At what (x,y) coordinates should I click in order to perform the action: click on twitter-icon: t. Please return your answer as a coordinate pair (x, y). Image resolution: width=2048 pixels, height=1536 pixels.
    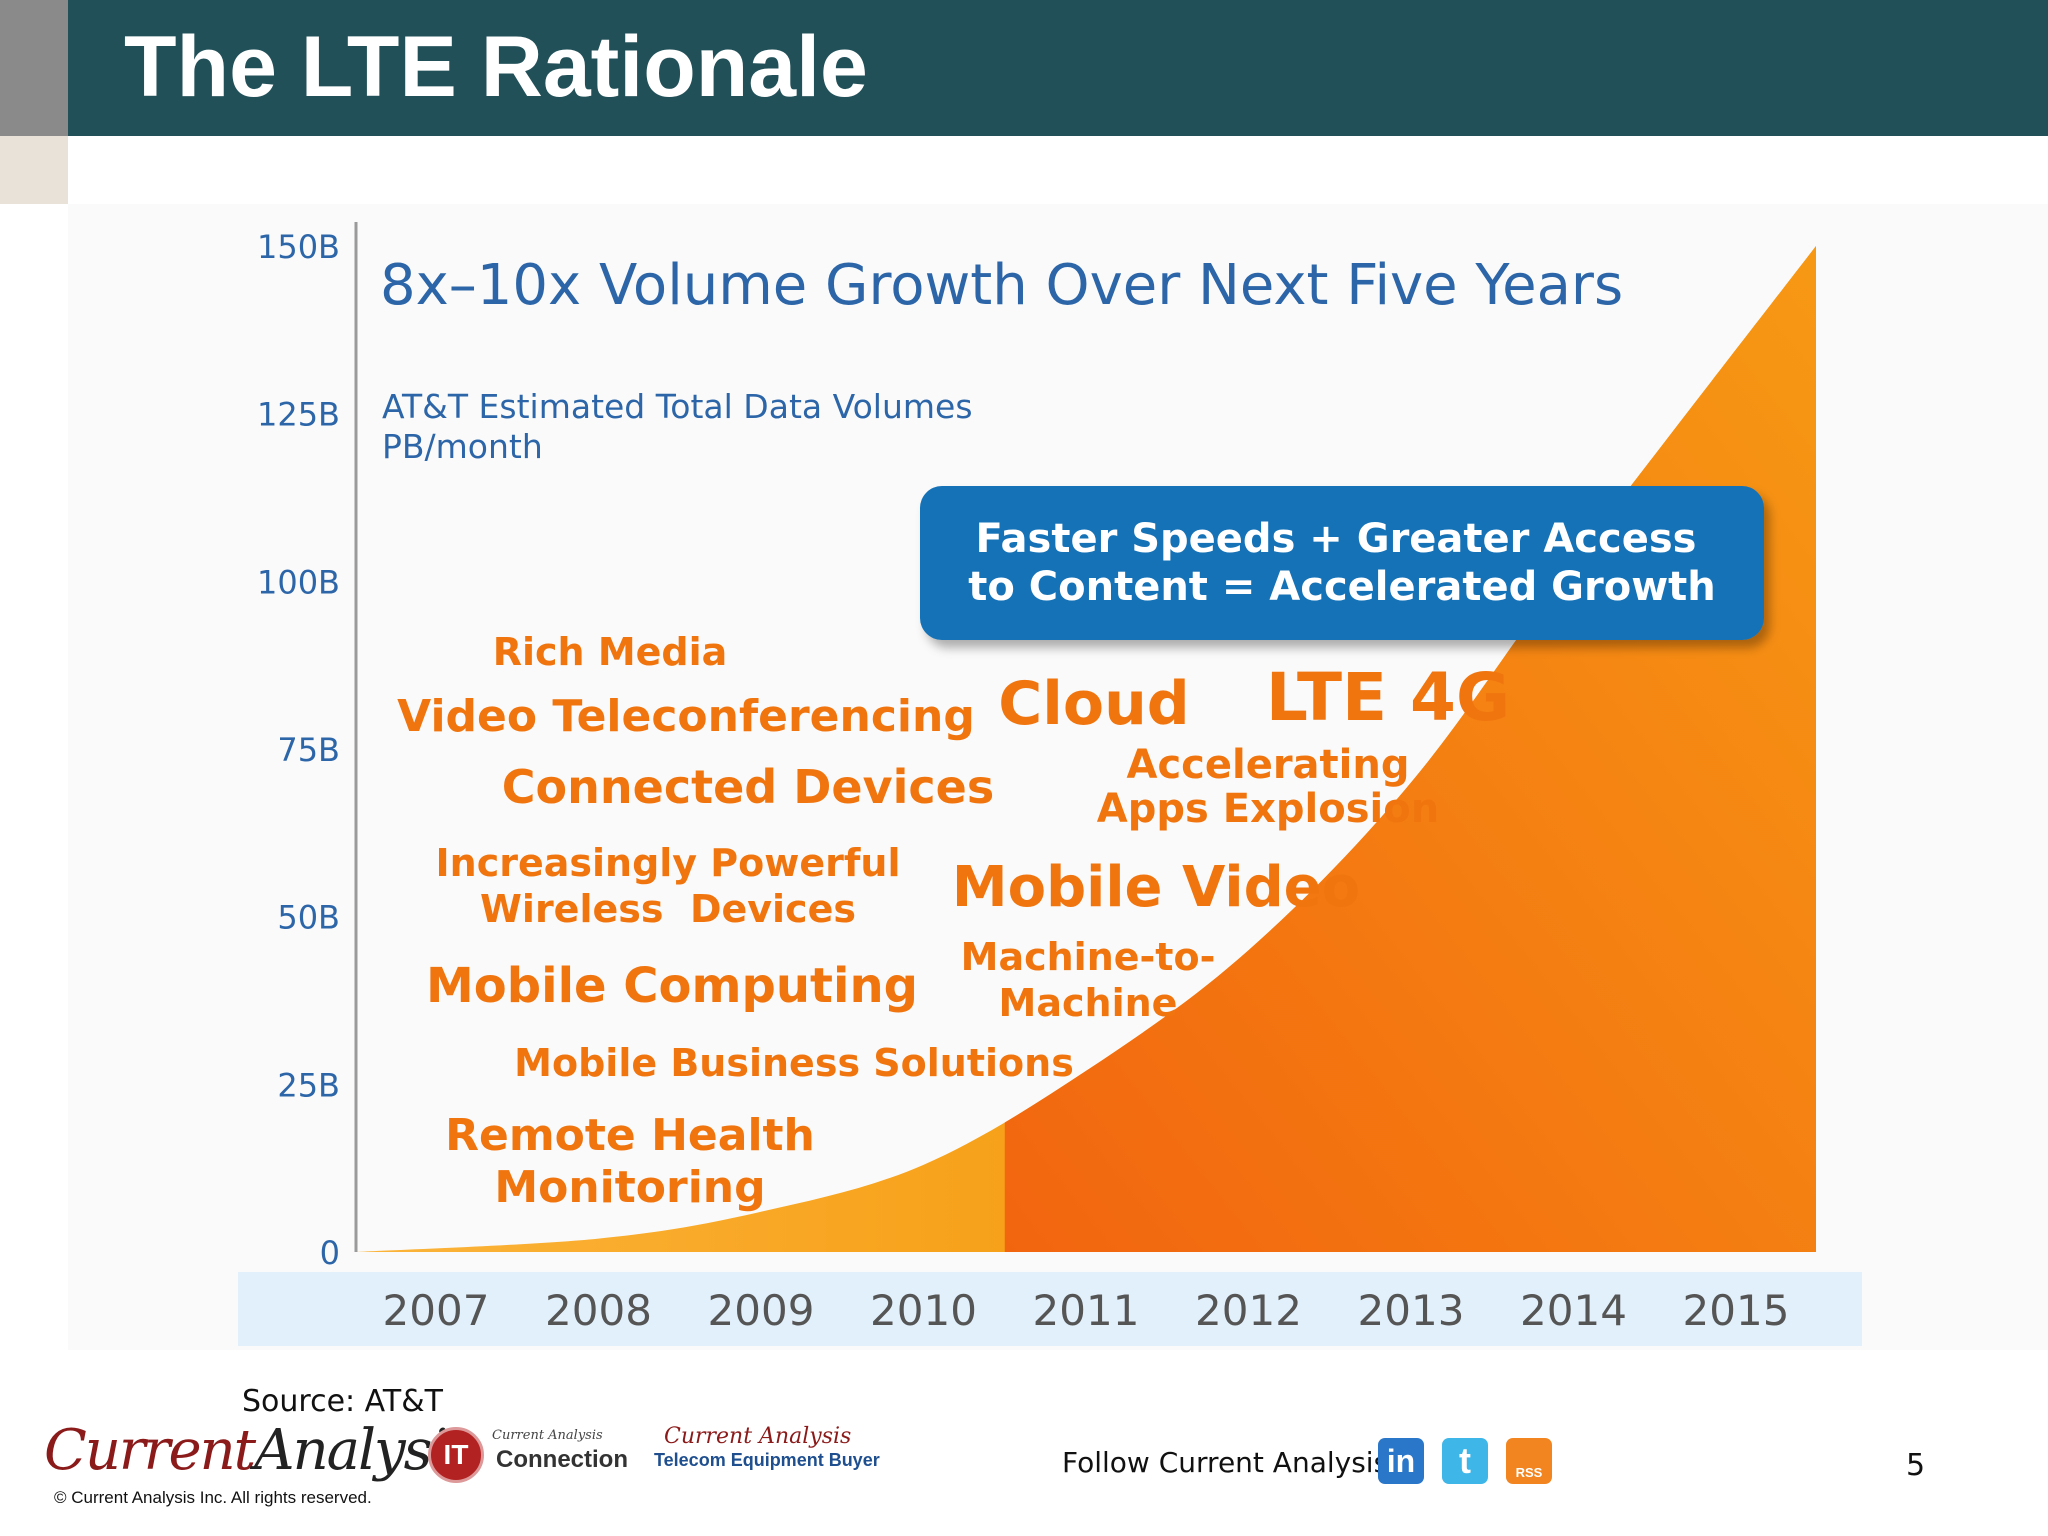
    Looking at the image, I should click on (1465, 1461).